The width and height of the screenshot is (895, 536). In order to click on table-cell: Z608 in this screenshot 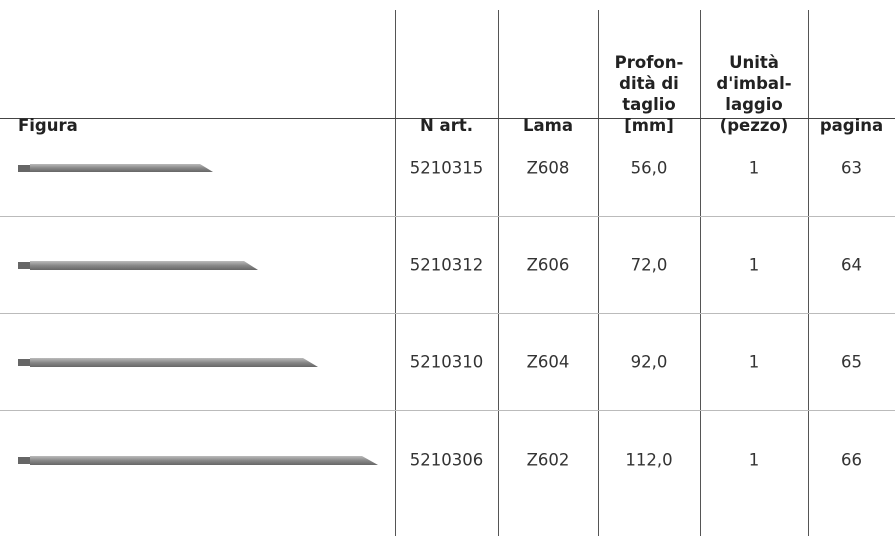, I will do `click(548, 168)`.